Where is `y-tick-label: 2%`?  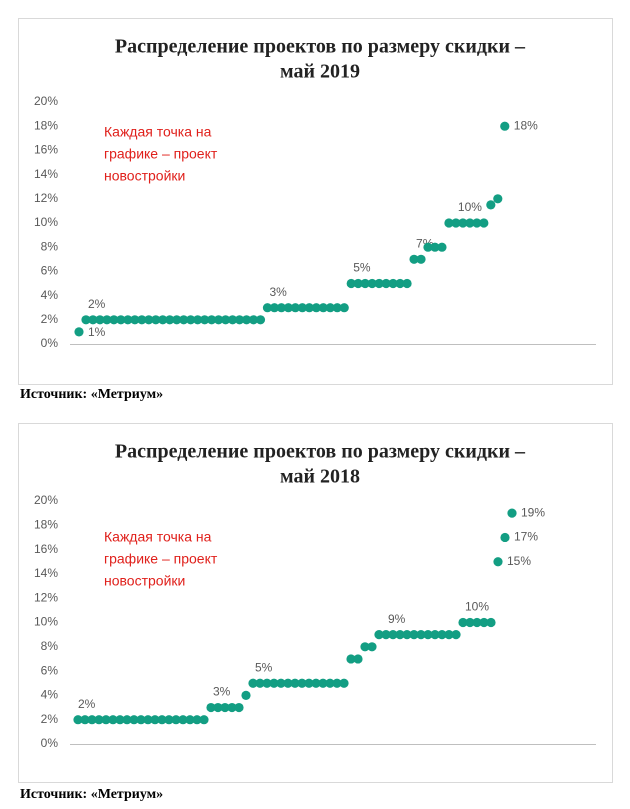 y-tick-label: 2% is located at coordinates (50, 319).